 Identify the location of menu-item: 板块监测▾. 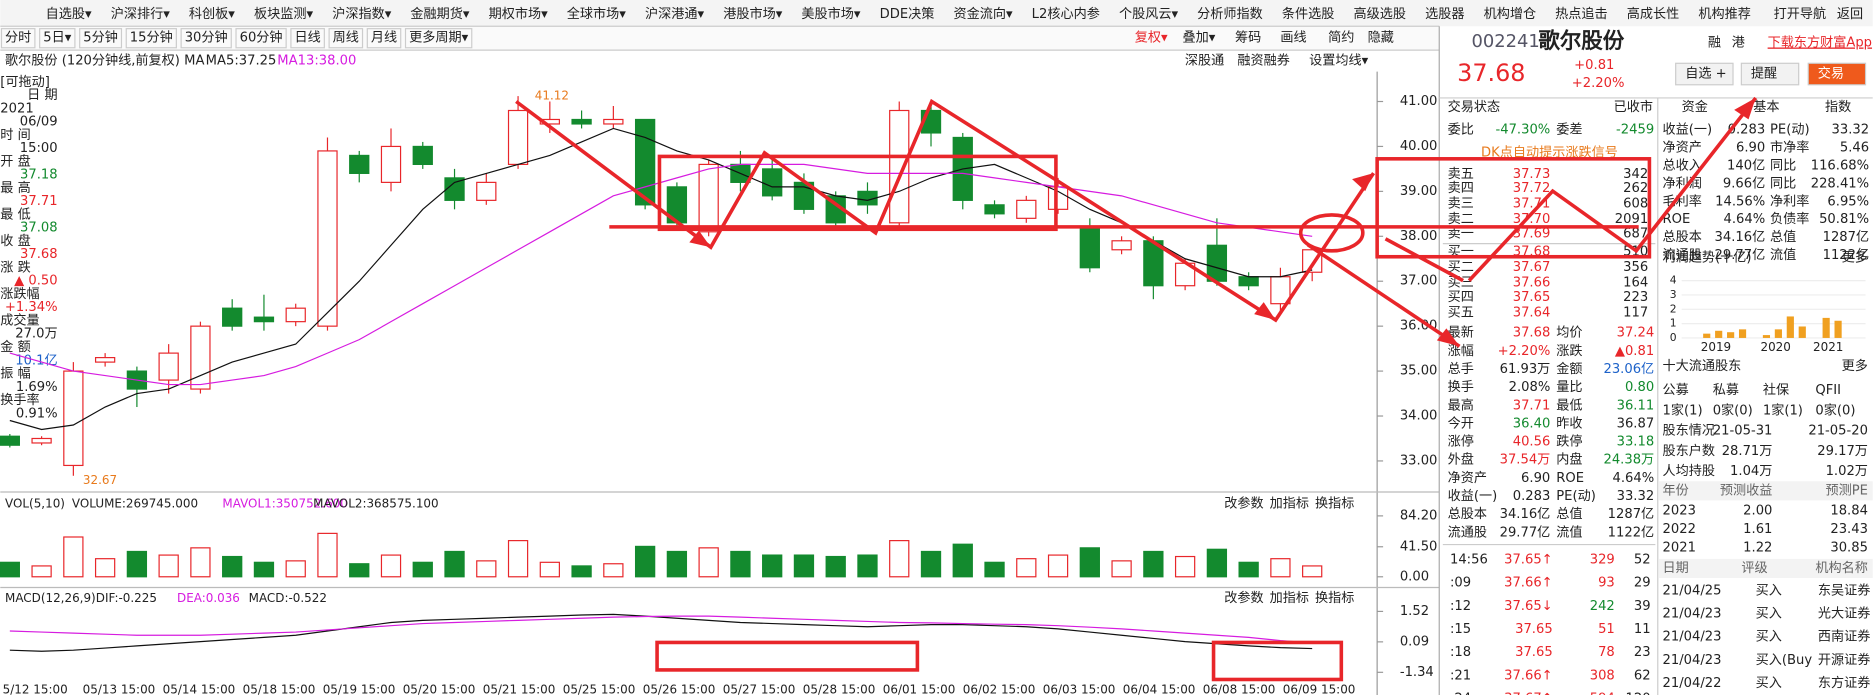
(283, 14).